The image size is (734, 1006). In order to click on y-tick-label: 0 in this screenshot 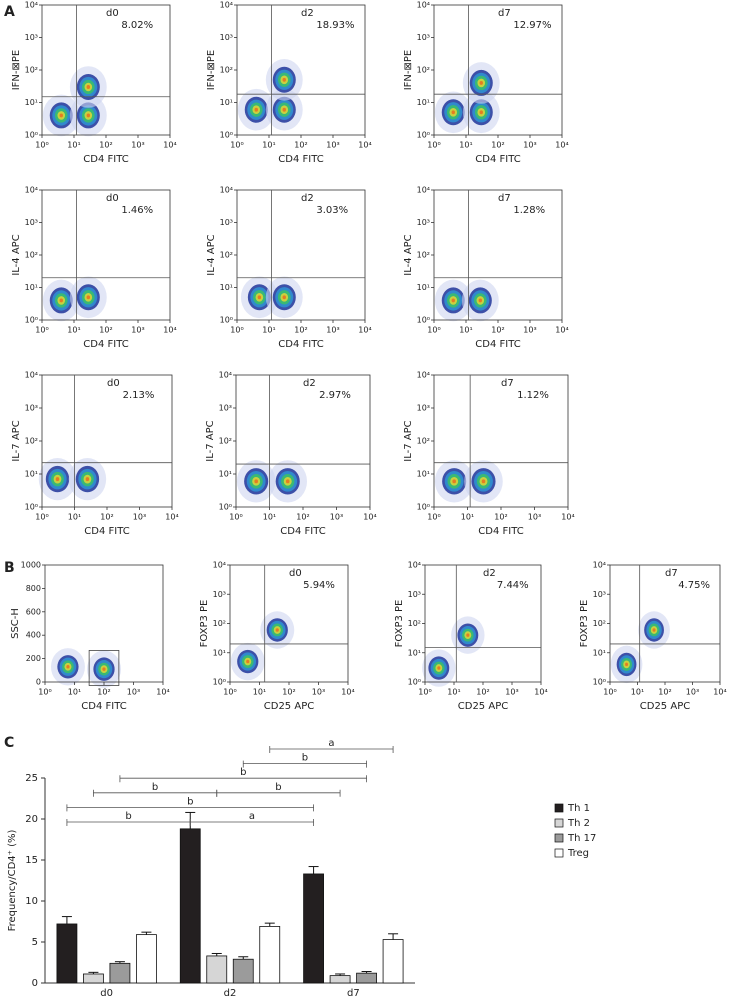, I will do `click(35, 983)`.